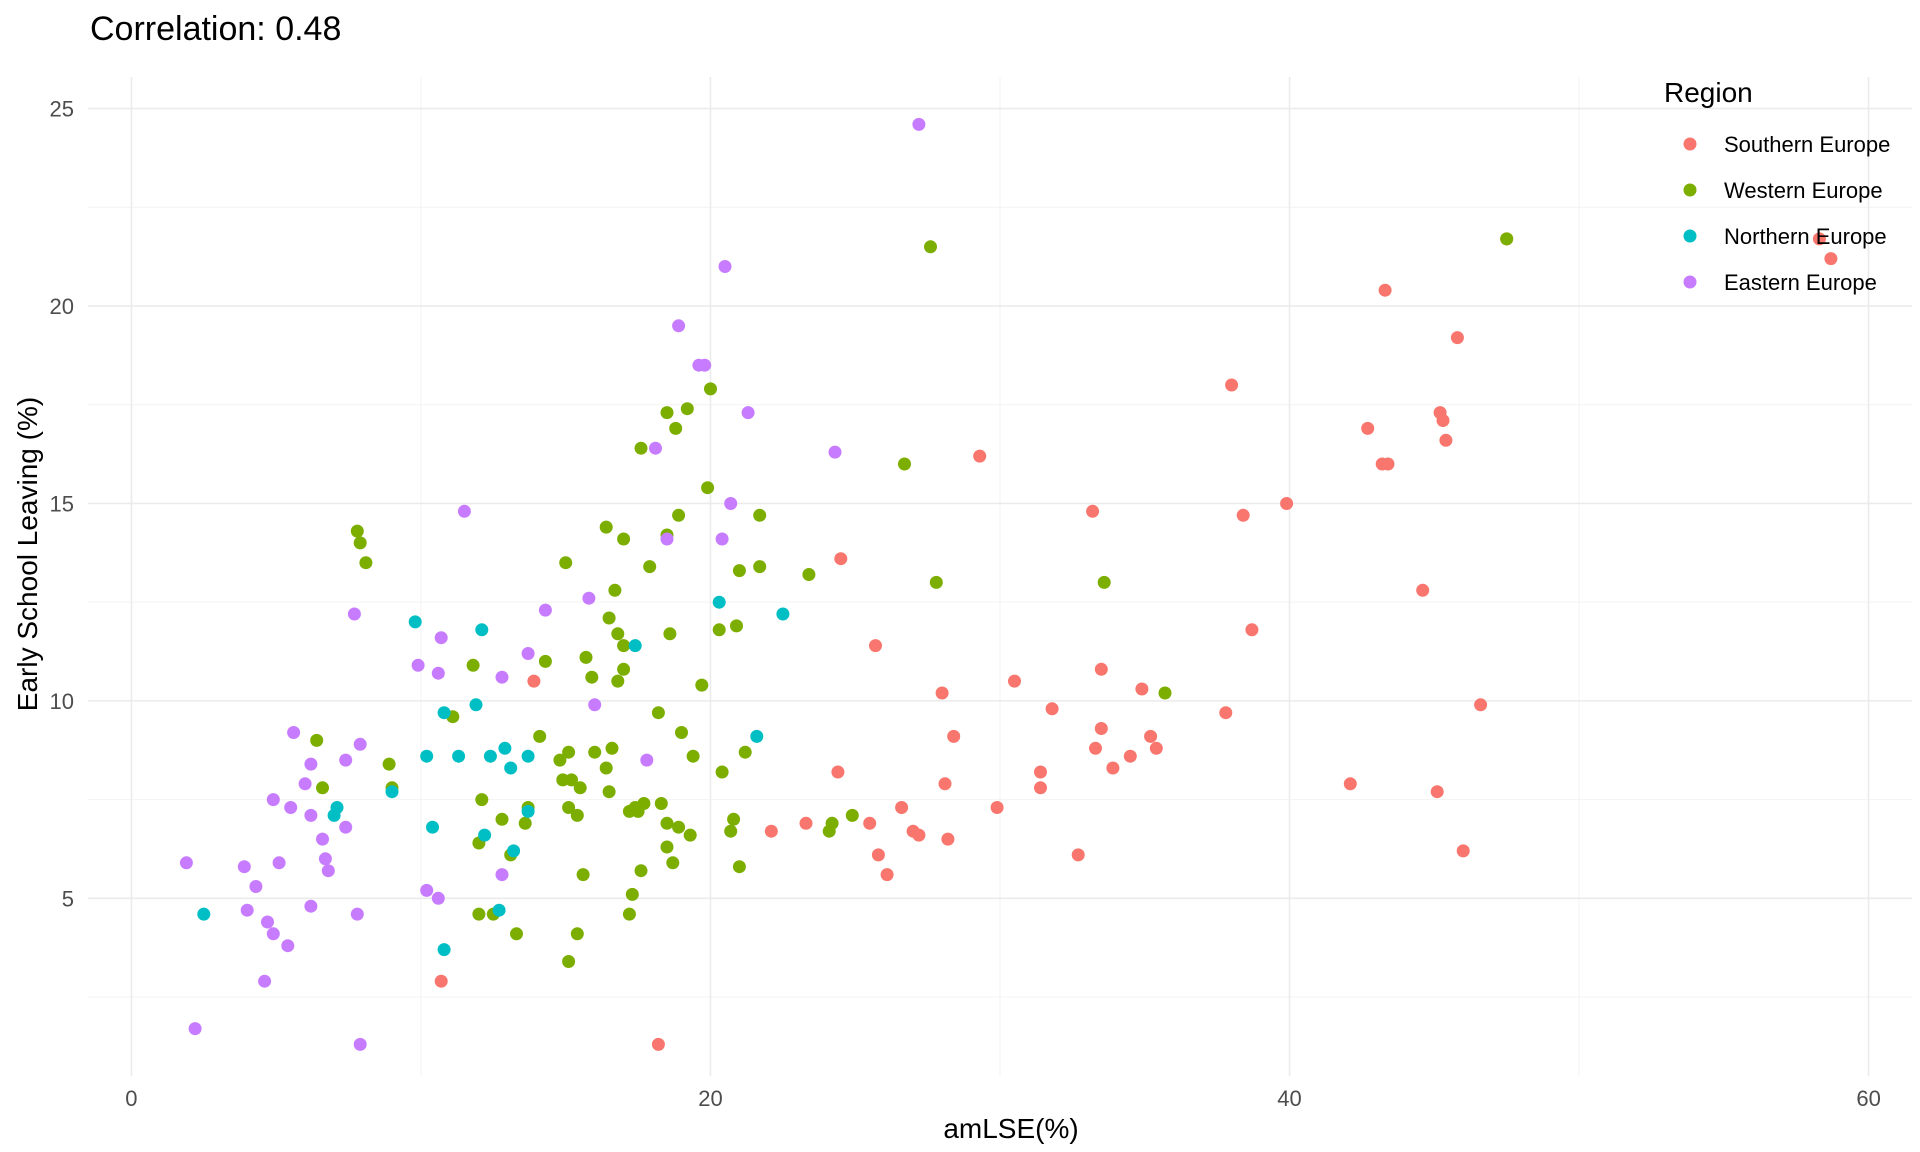 The height and width of the screenshot is (1152, 1920). I want to click on y-tick-label: 5, so click(68, 898).